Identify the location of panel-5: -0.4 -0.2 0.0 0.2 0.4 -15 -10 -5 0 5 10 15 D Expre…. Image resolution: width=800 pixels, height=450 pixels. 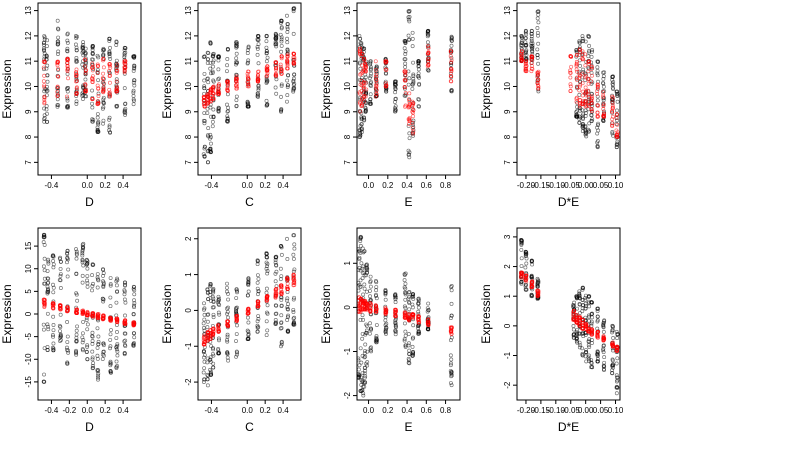
(71, 330).